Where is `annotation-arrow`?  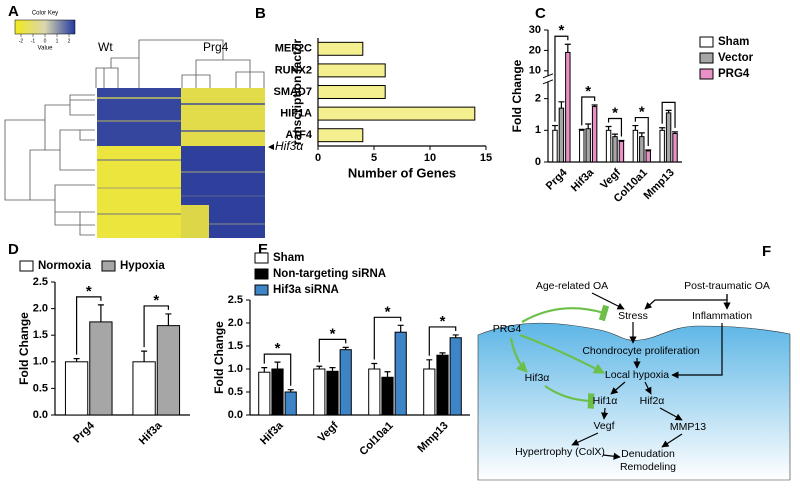
annotation-arrow is located at coordinates (271, 147).